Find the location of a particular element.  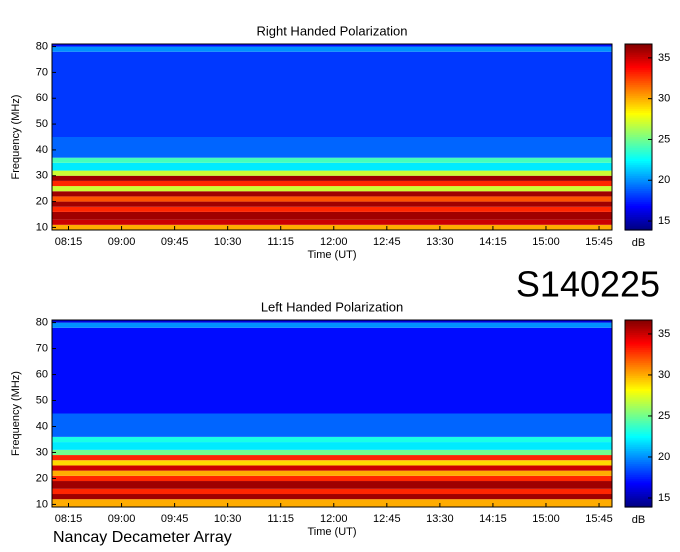

colorbar-tick-label: 35 is located at coordinates (664, 58).